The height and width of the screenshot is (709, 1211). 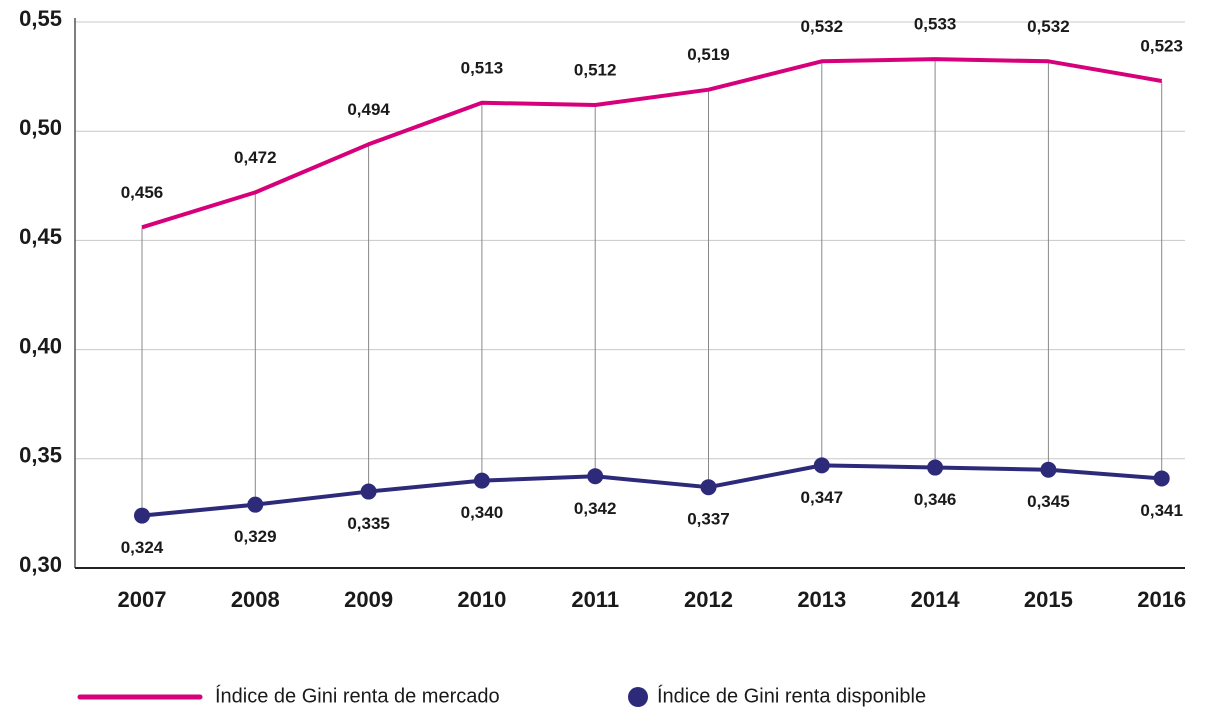 I want to click on data-label: 0,519, so click(x=708, y=54).